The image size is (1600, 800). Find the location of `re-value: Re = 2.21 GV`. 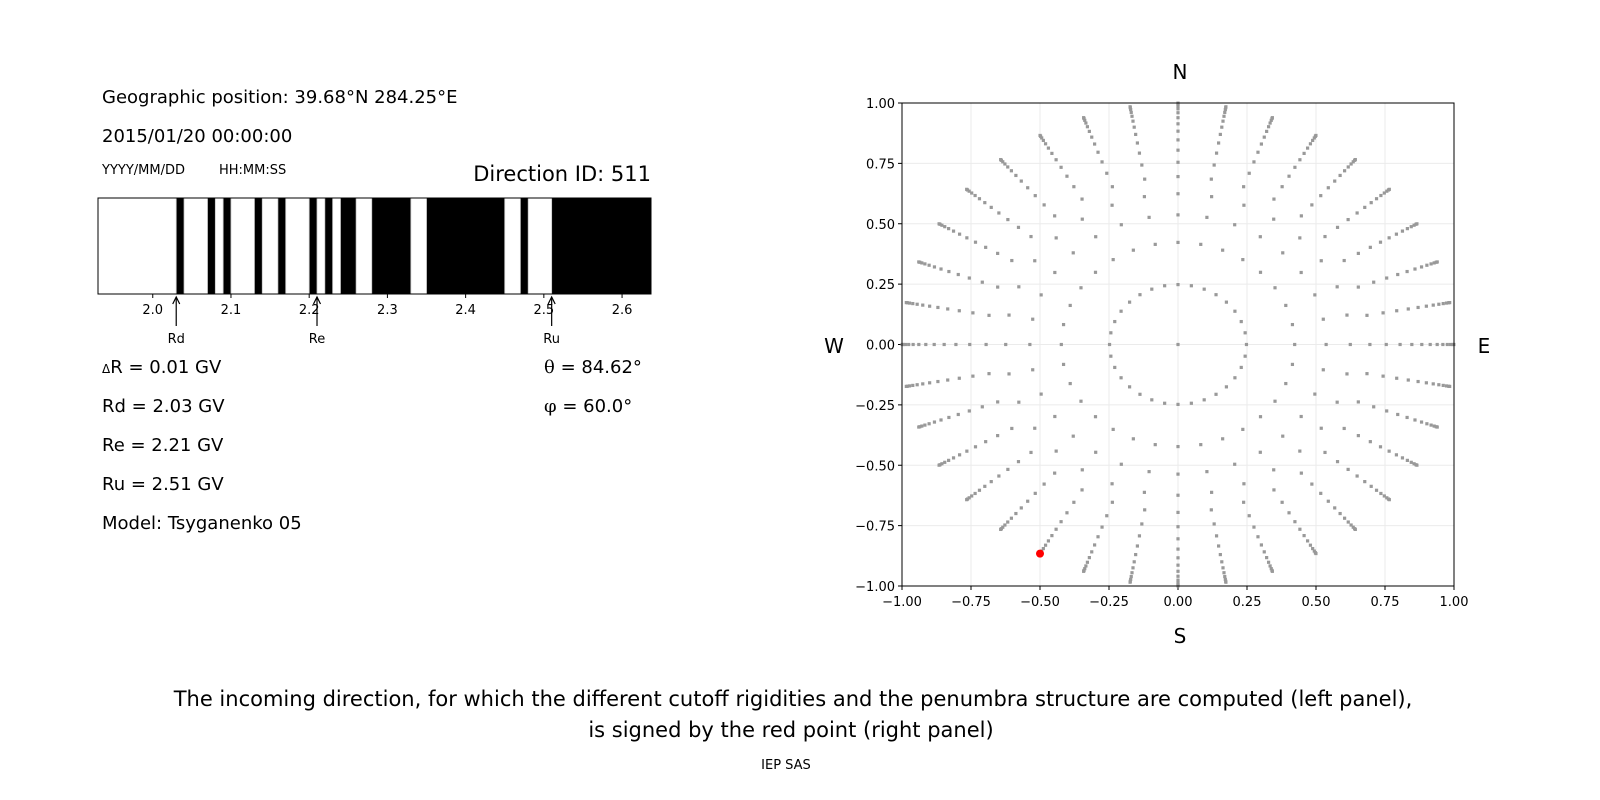

re-value: Re = 2.21 GV is located at coordinates (163, 445).